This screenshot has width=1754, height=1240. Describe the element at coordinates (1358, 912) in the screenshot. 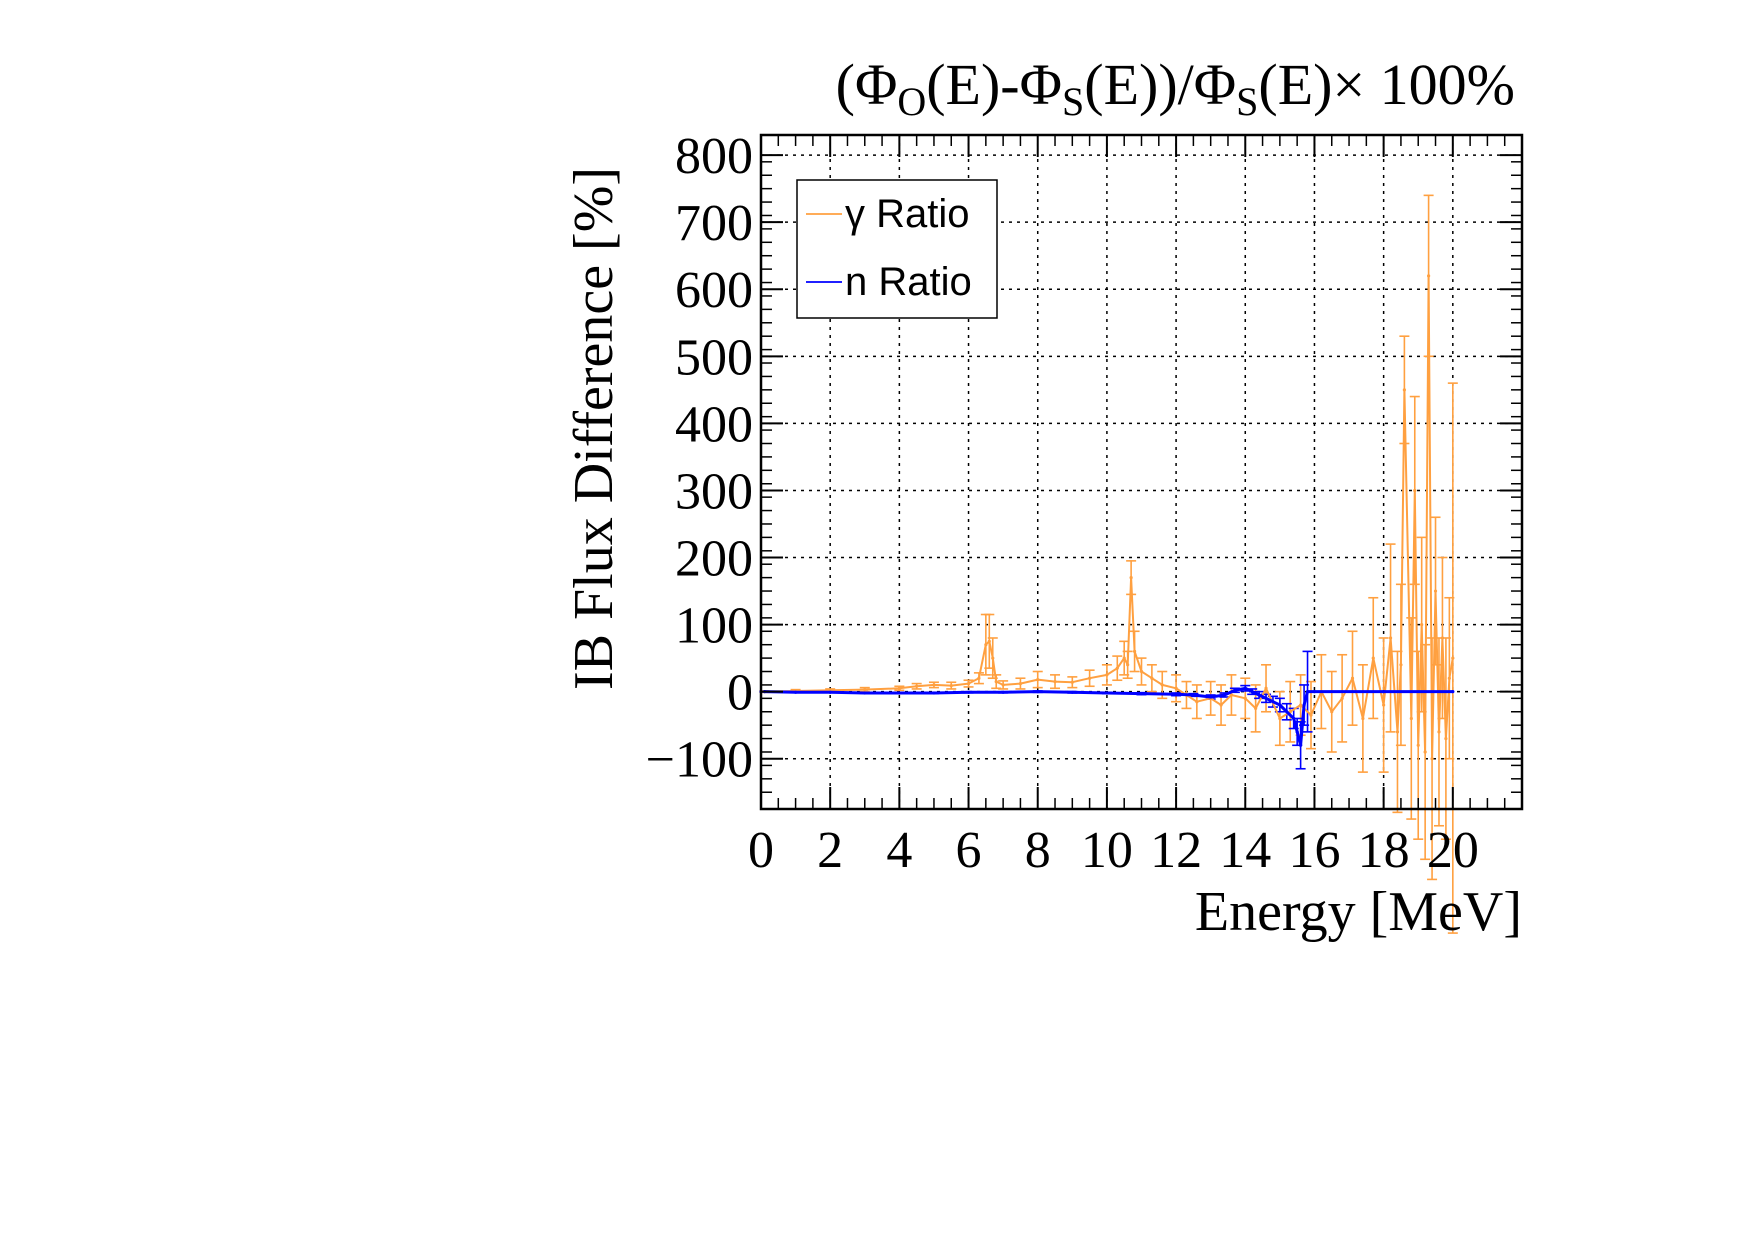

I see `x-axis-label: Energy [MeV]` at that location.